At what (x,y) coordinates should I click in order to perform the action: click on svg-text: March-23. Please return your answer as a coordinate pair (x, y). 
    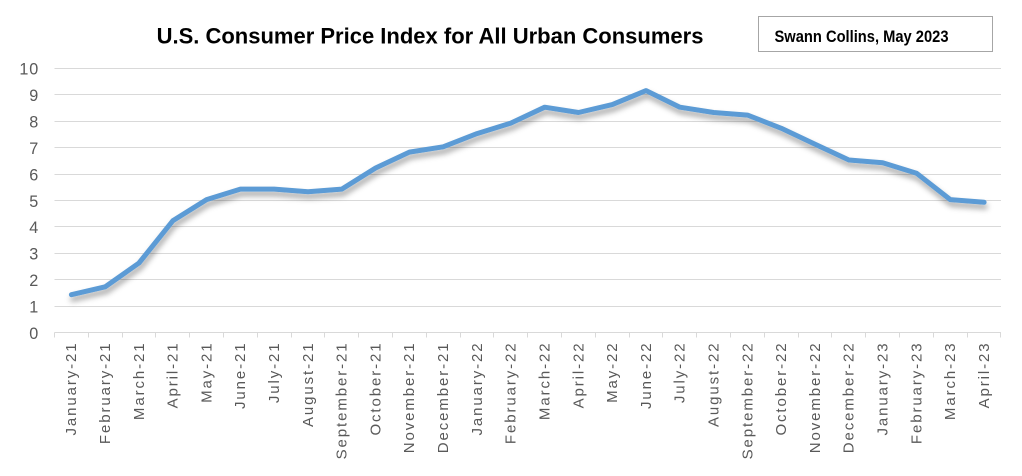
    Looking at the image, I should click on (950, 381).